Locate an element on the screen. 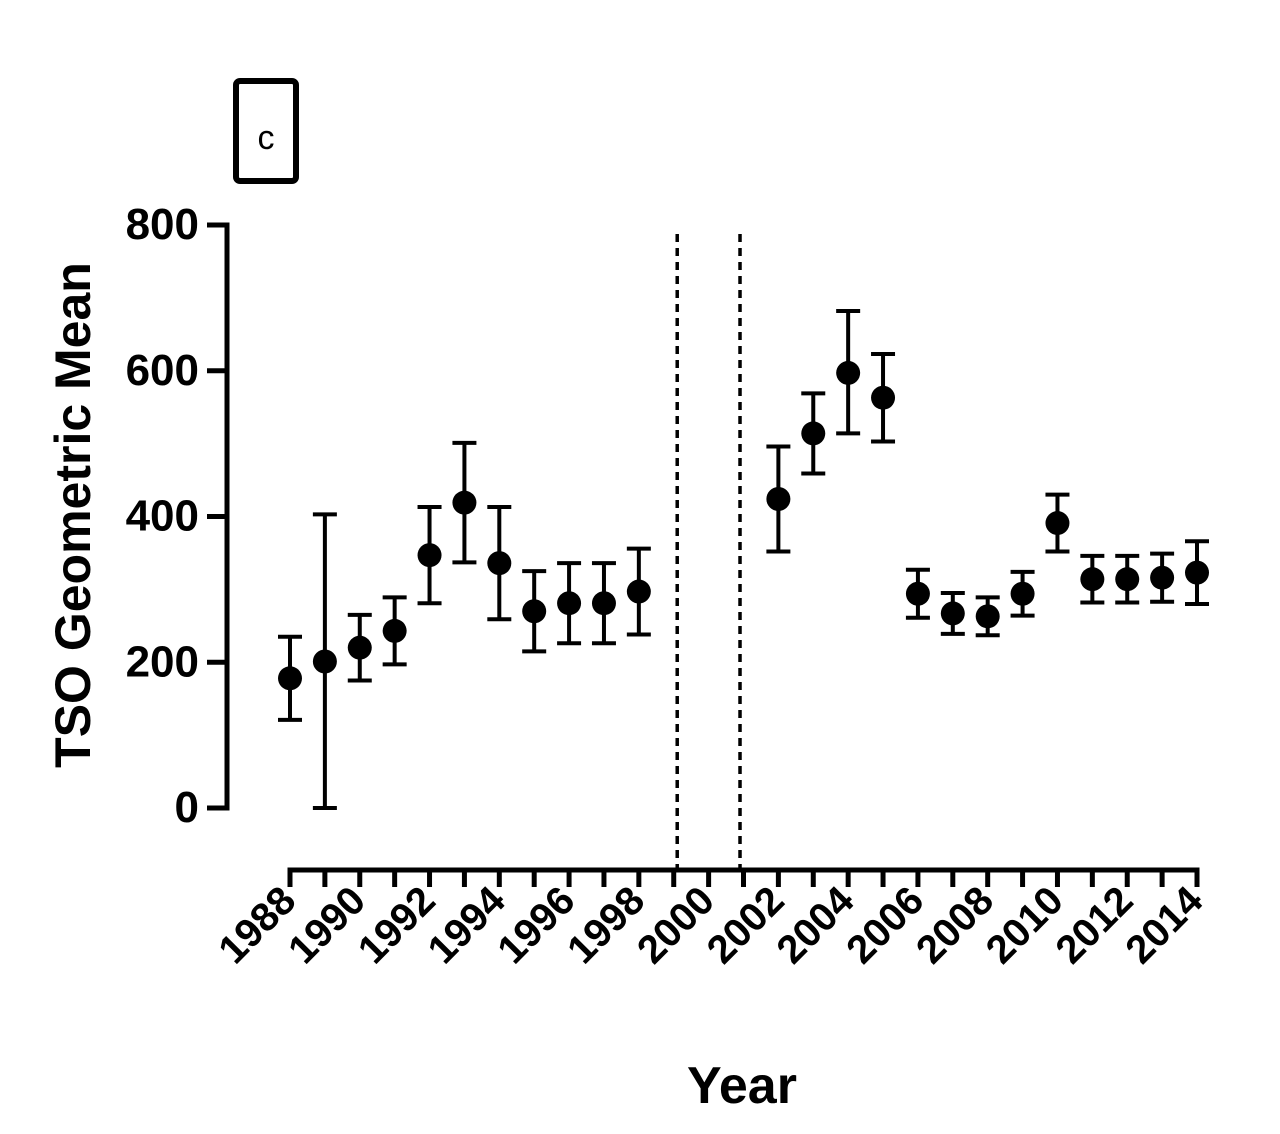  x-tick-label: 2008 is located at coordinates (955, 925).